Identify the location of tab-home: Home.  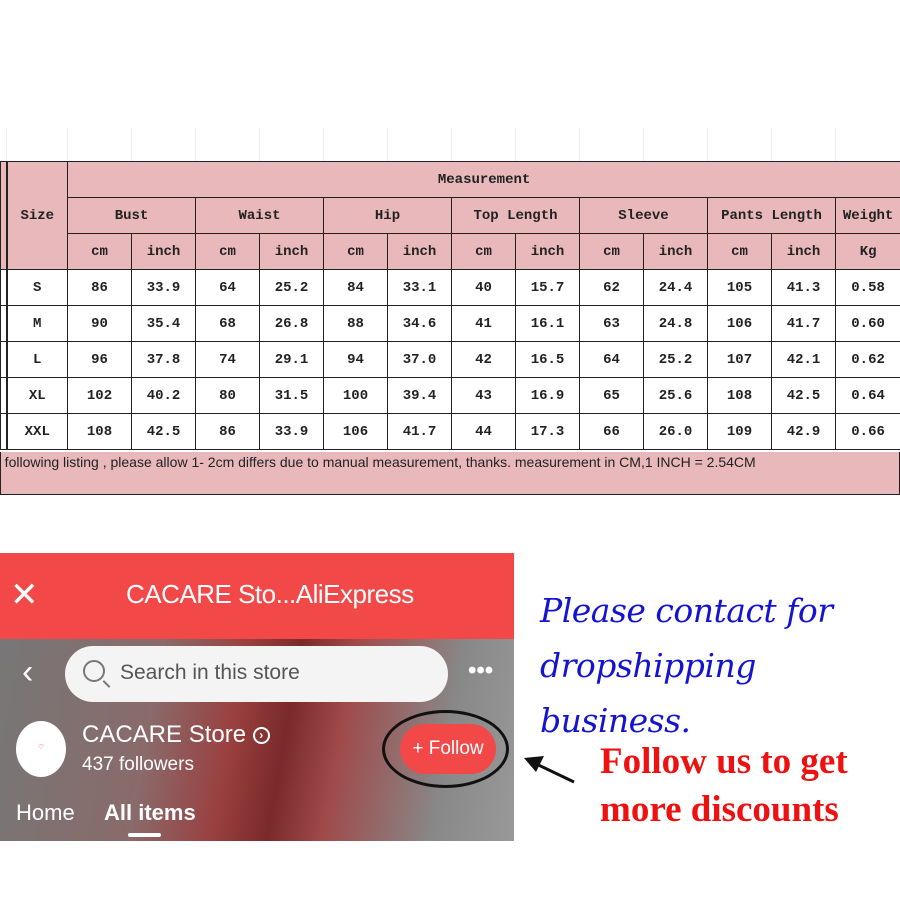
(45, 812).